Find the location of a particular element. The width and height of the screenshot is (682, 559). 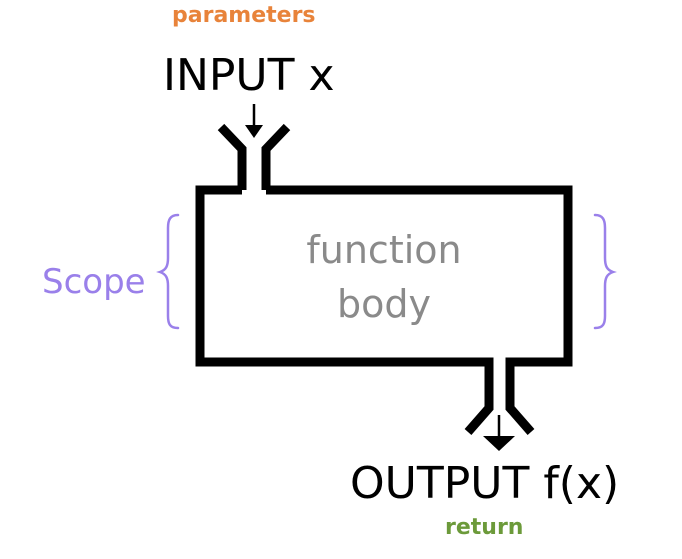

left-scope-brace is located at coordinates (168, 271).